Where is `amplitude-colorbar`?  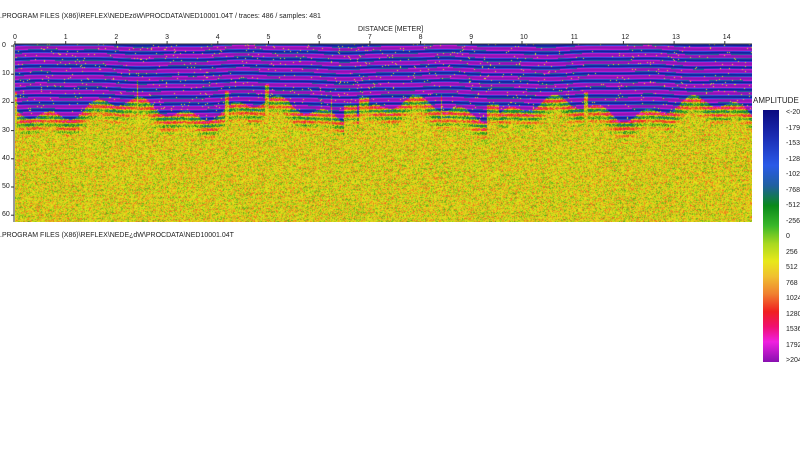 amplitude-colorbar is located at coordinates (771, 236).